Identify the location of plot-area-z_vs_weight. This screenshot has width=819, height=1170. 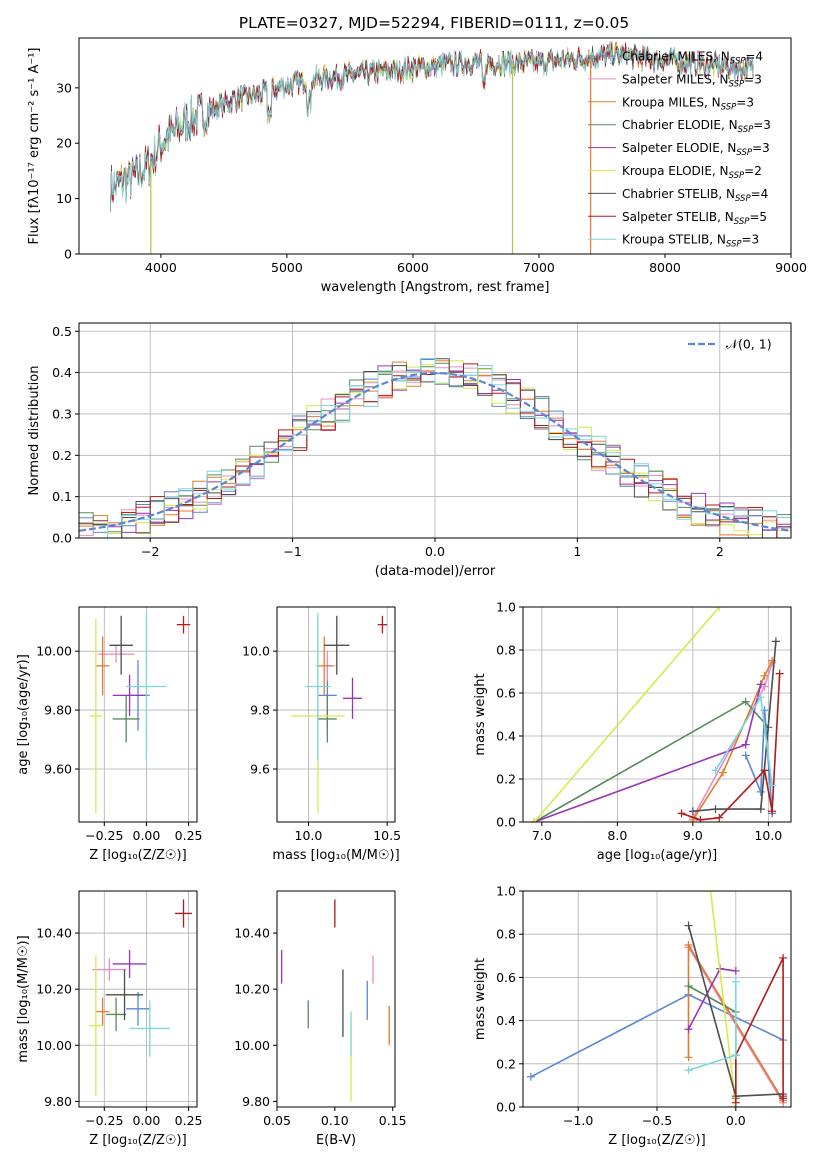
(657, 999).